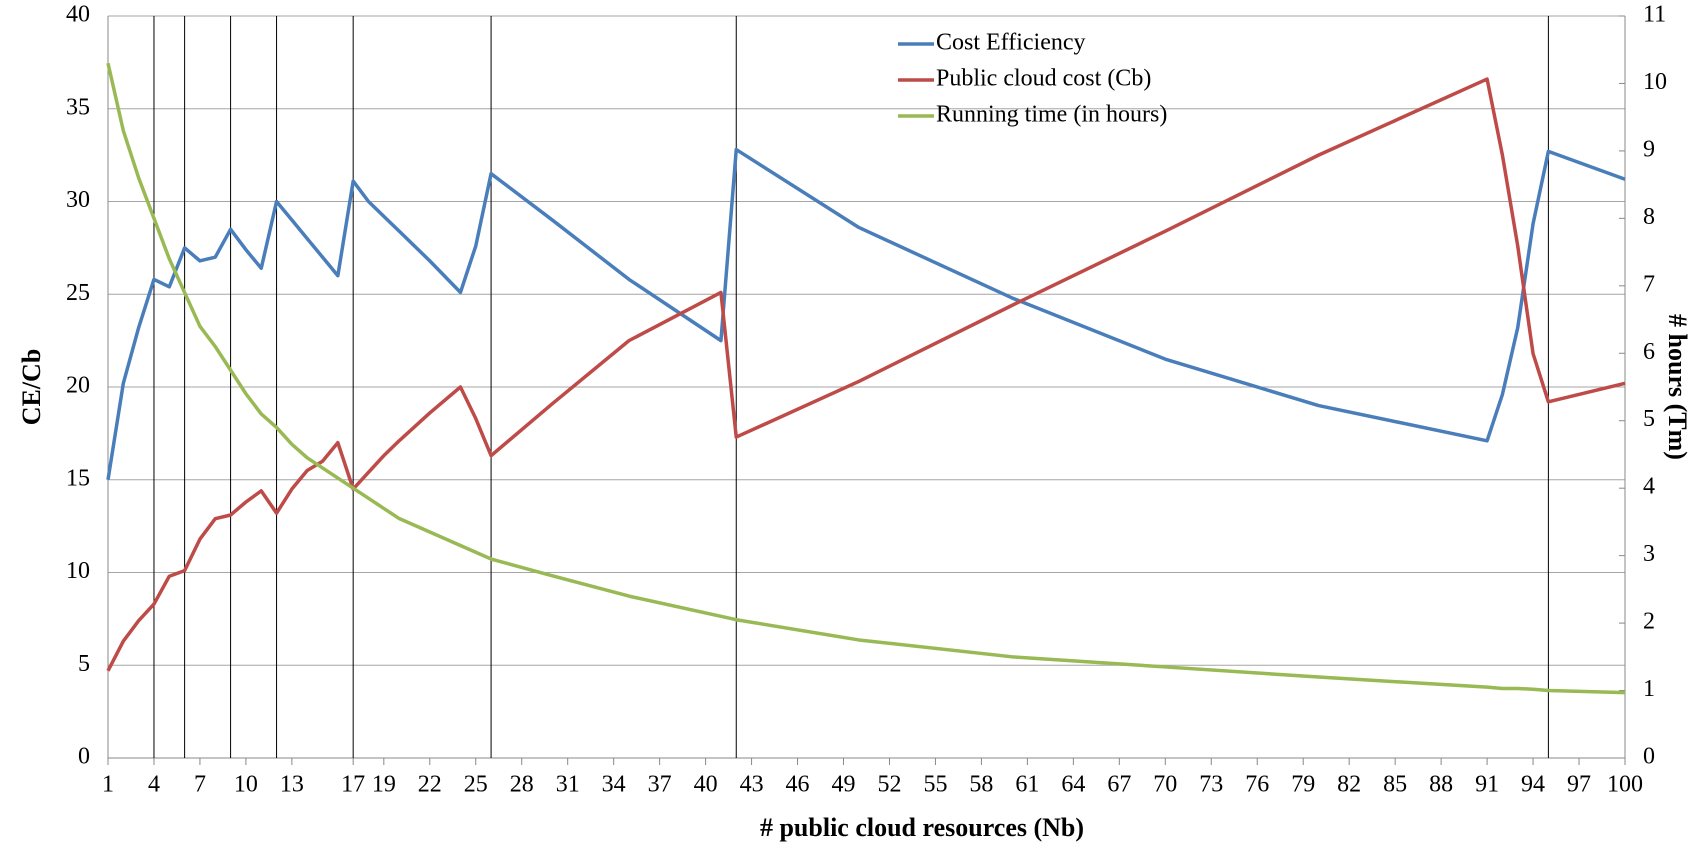 This screenshot has height=851, width=1697. Describe the element at coordinates (922, 827) in the screenshot. I see `x-axis-title: # public cloud resources (Nb)` at that location.